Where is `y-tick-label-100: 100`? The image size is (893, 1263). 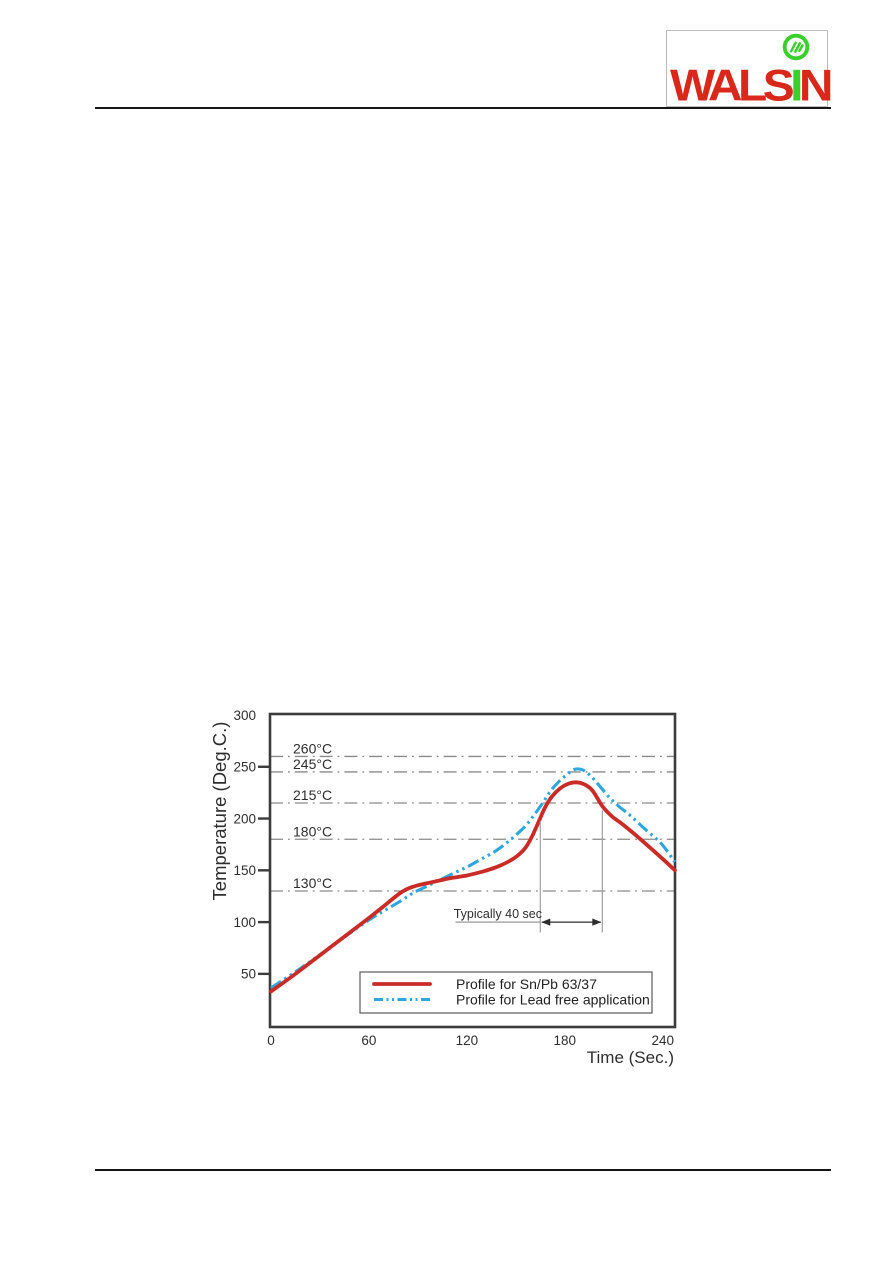
y-tick-label-100: 100 is located at coordinates (244, 922).